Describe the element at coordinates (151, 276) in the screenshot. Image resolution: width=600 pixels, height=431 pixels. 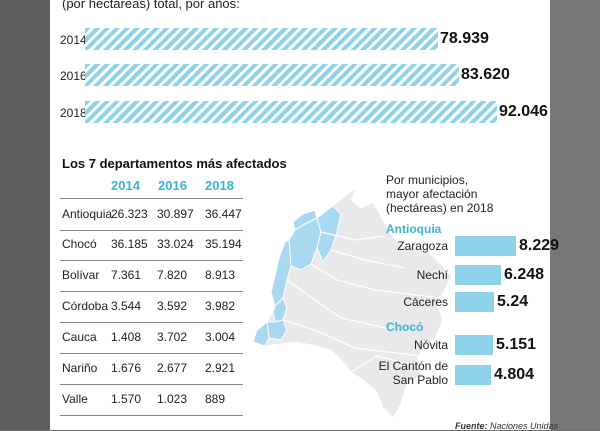
I see `table-row: Bolívar 7.361 7.820 8.913` at that location.